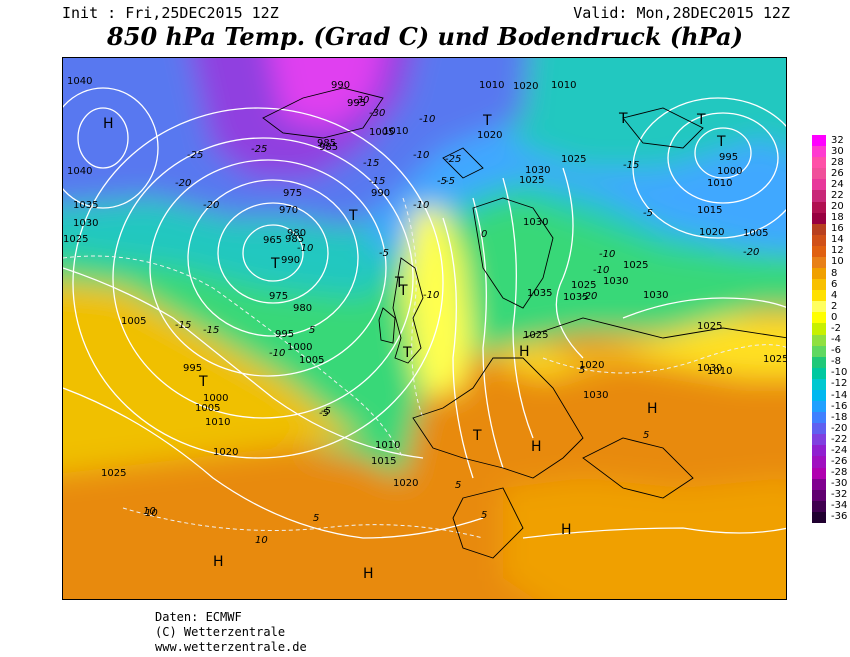 This screenshot has height=657, width=850. Describe the element at coordinates (837, 251) in the screenshot. I see `colorbar-label: 12` at that location.